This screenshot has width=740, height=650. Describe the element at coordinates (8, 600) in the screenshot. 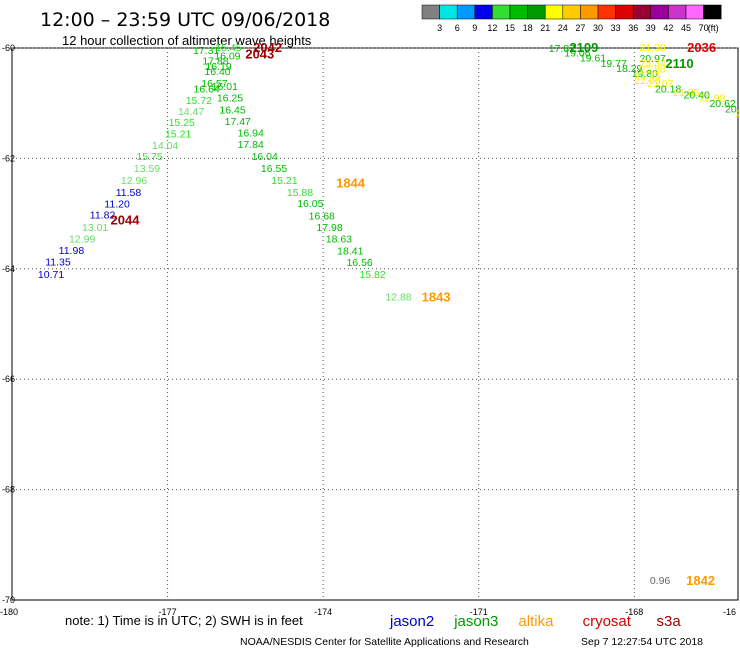

I see `y-tick-label: -70` at that location.